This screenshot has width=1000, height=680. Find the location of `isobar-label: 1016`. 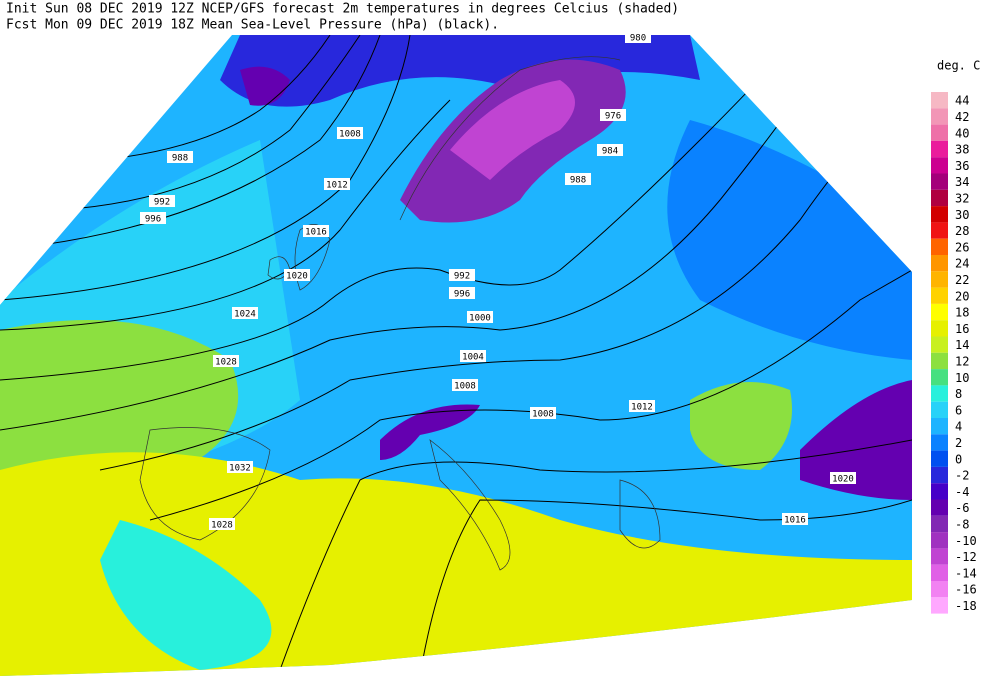

isobar-label: 1016 is located at coordinates (316, 233).